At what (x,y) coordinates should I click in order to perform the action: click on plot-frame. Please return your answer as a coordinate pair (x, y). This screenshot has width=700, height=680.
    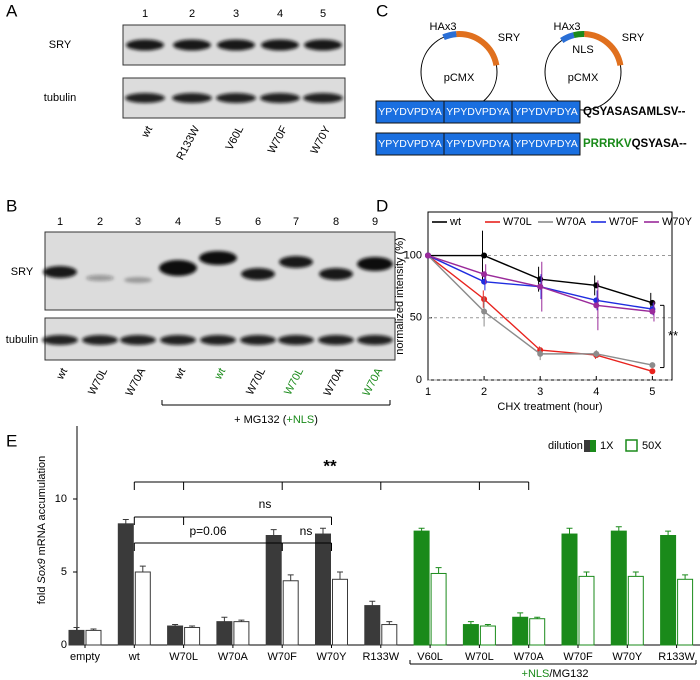
    Looking at the image, I should click on (550, 296).